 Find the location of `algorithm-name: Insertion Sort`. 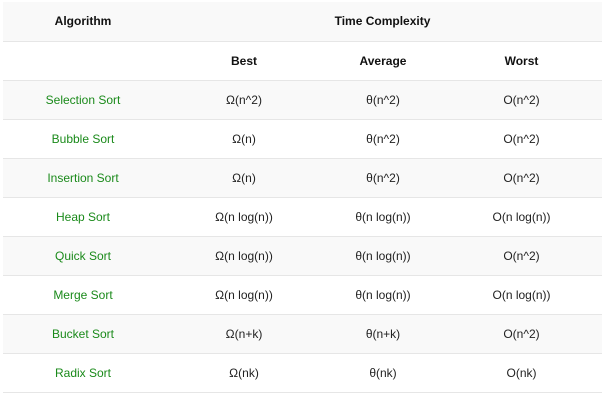

algorithm-name: Insertion Sort is located at coordinates (83, 178).